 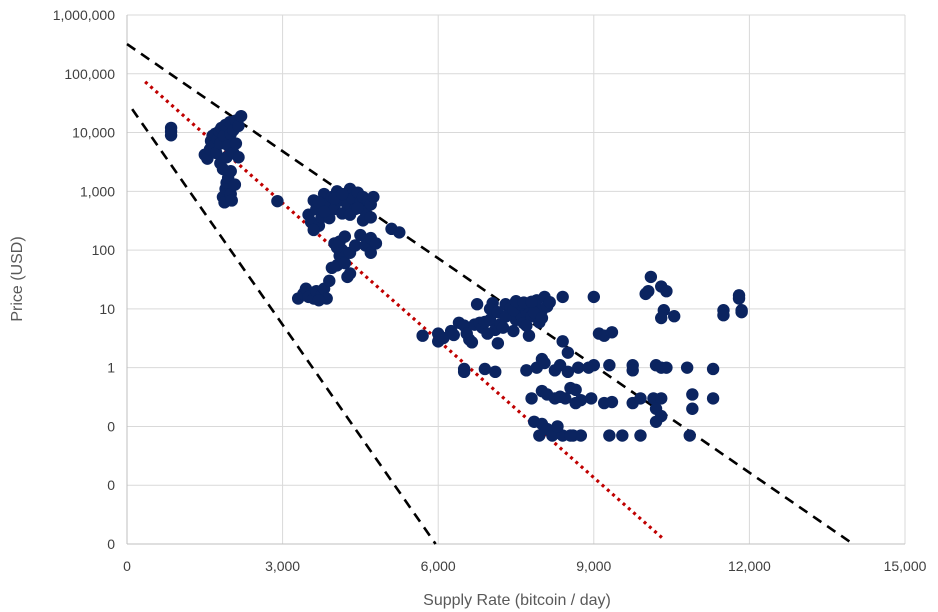 I want to click on x-axis-label: Supply Rate (bitcoin / day), so click(x=517, y=600).